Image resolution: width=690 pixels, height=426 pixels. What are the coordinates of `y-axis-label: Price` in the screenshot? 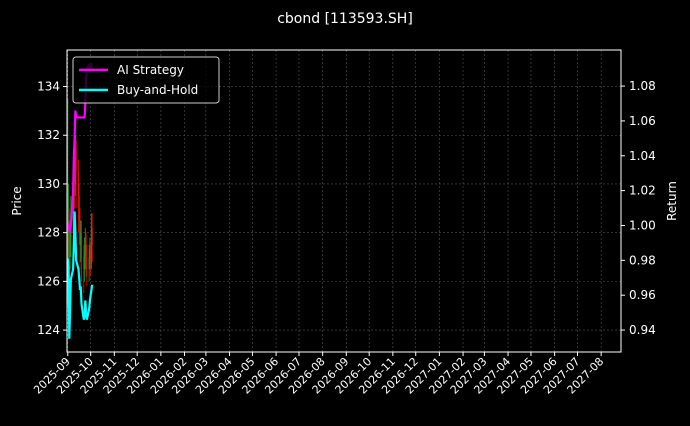 It's located at (17, 200).